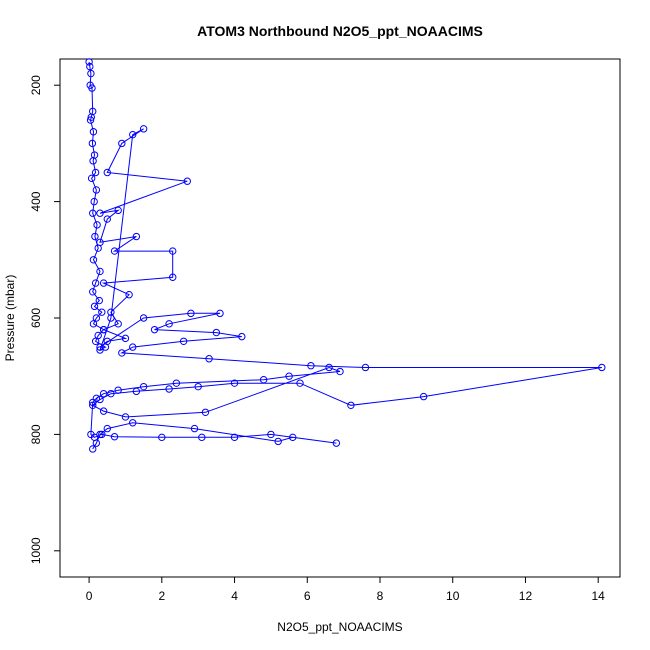 The height and width of the screenshot is (650, 650). Describe the element at coordinates (339, 627) in the screenshot. I see `x-axis-label: N2O5_ppt_NOAACIMS` at that location.